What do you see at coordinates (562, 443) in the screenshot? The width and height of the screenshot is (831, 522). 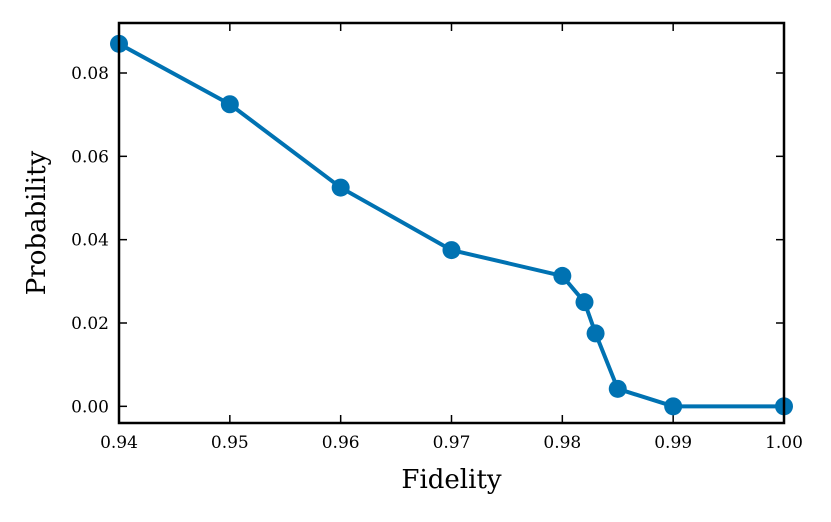 I see `x-tick-label: 0.98` at bounding box center [562, 443].